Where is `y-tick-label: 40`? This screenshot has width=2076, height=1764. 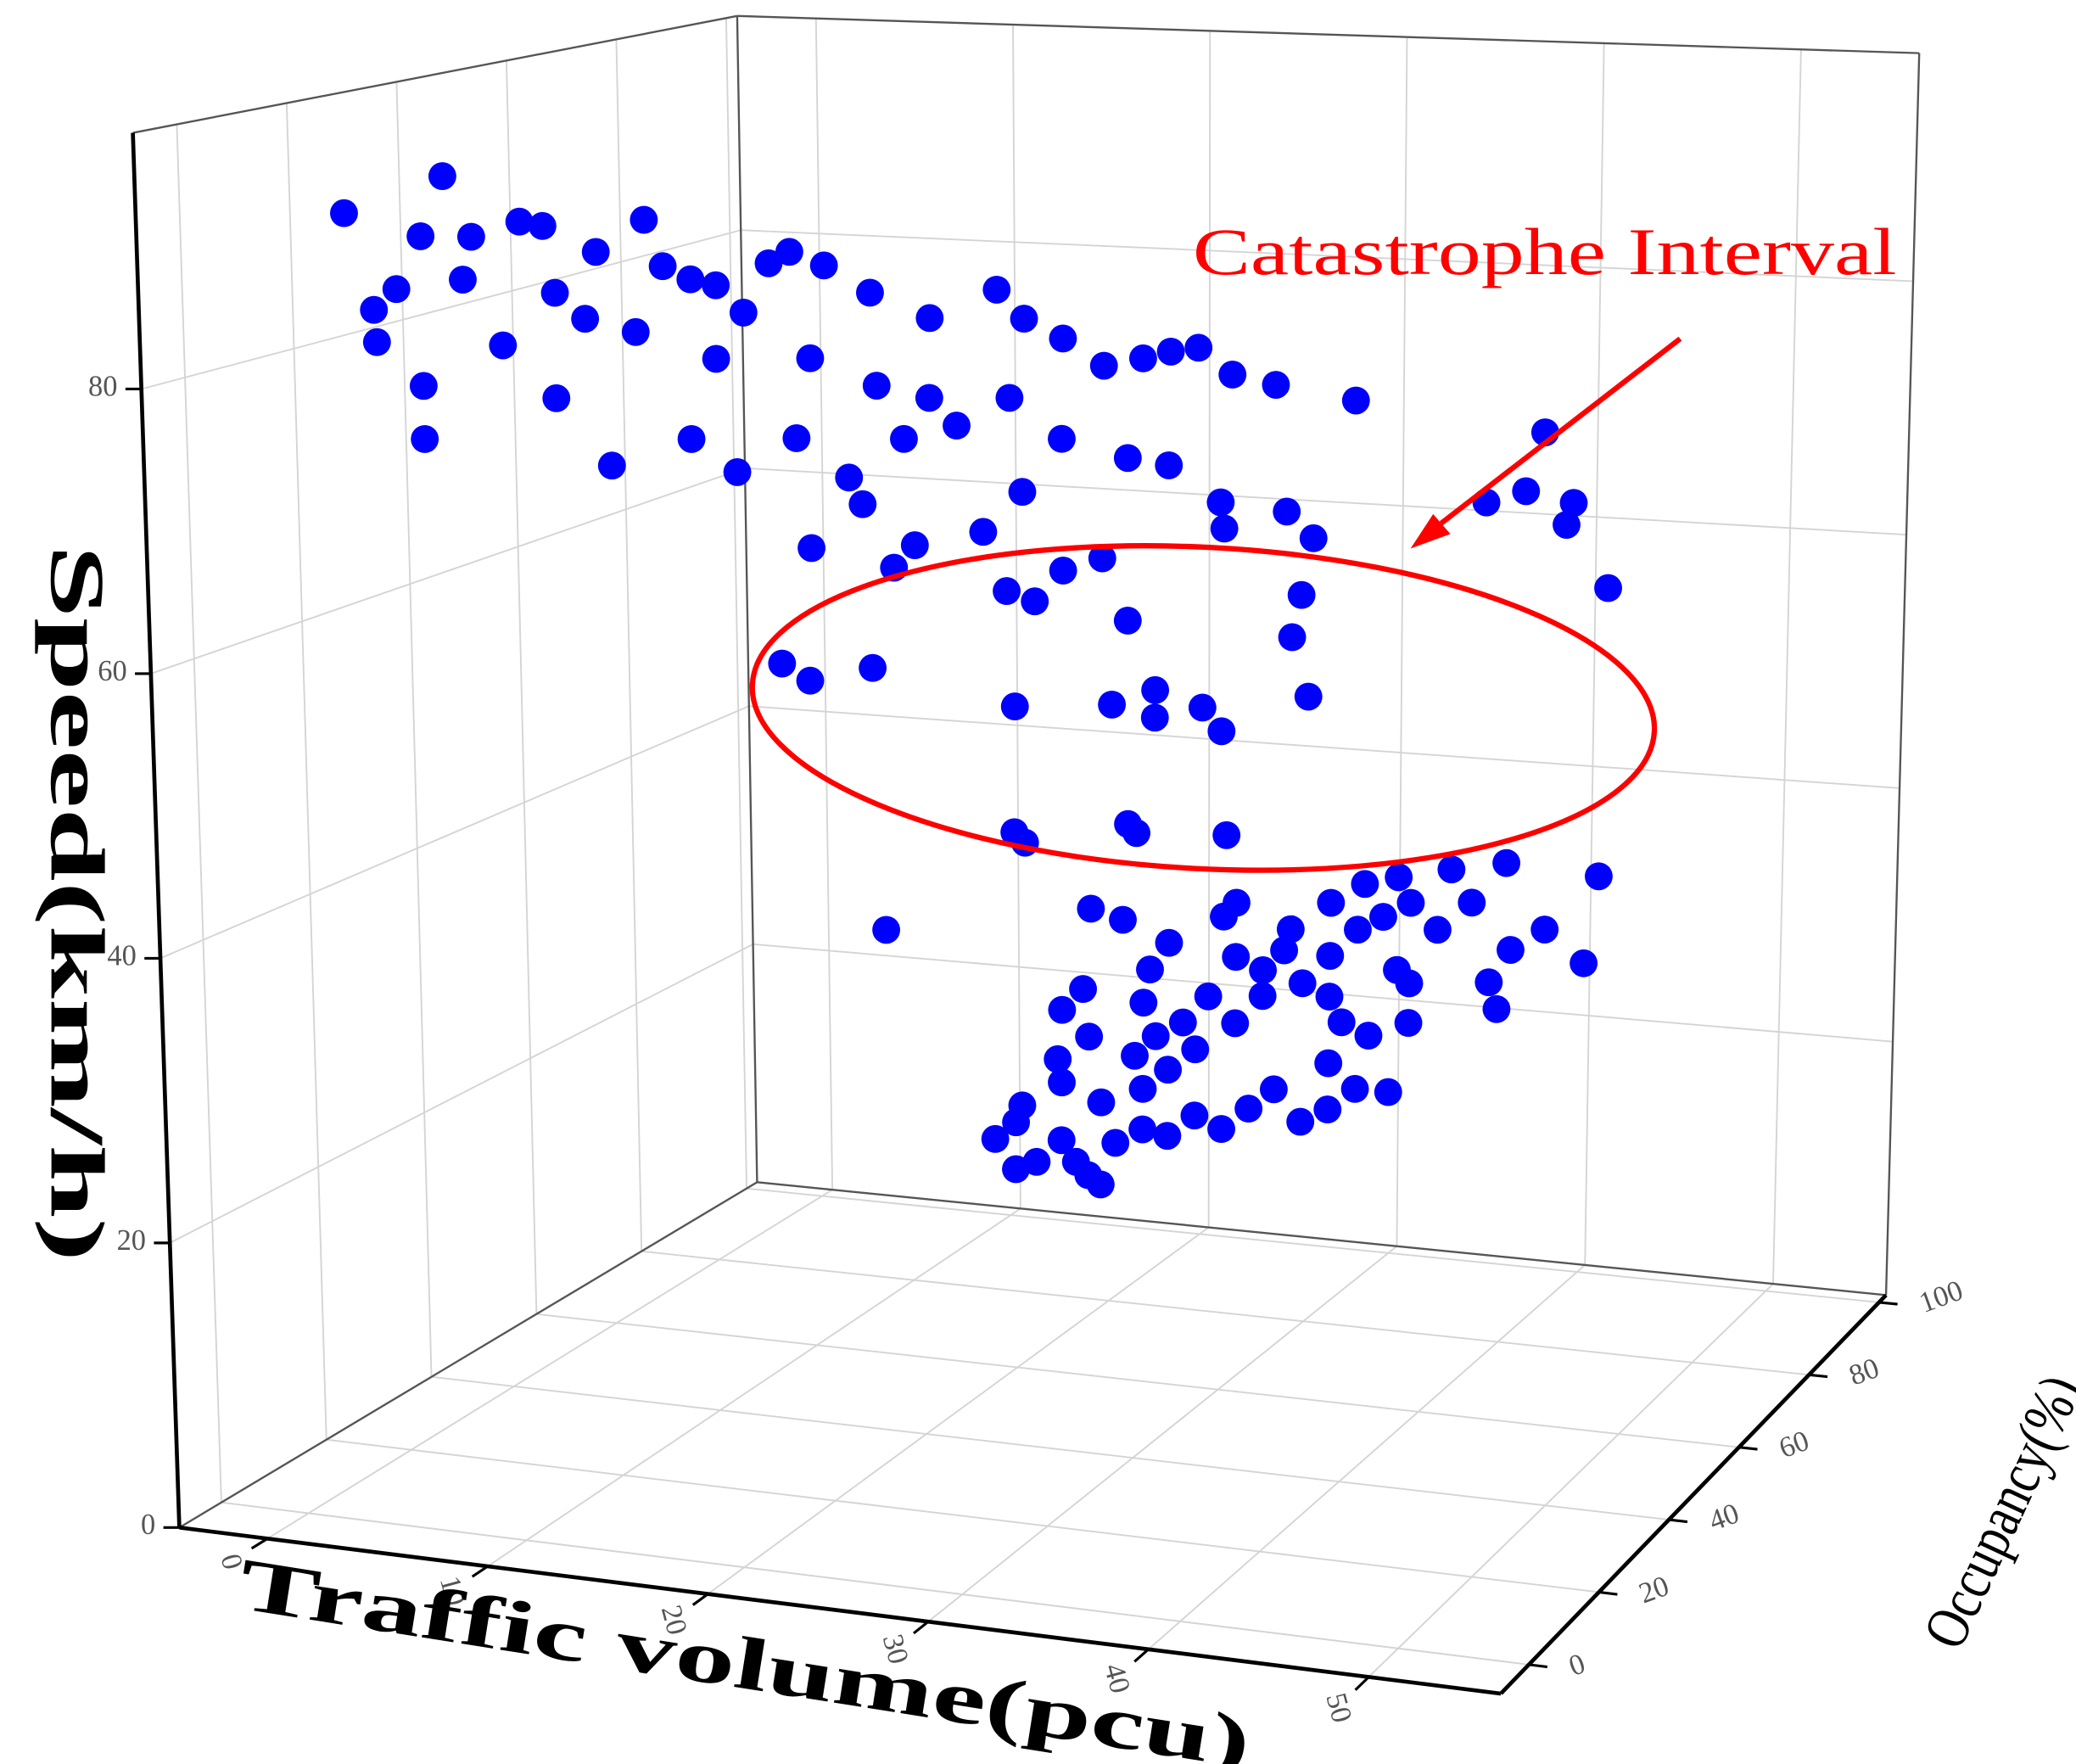
y-tick-label: 40 is located at coordinates (1723, 1517).